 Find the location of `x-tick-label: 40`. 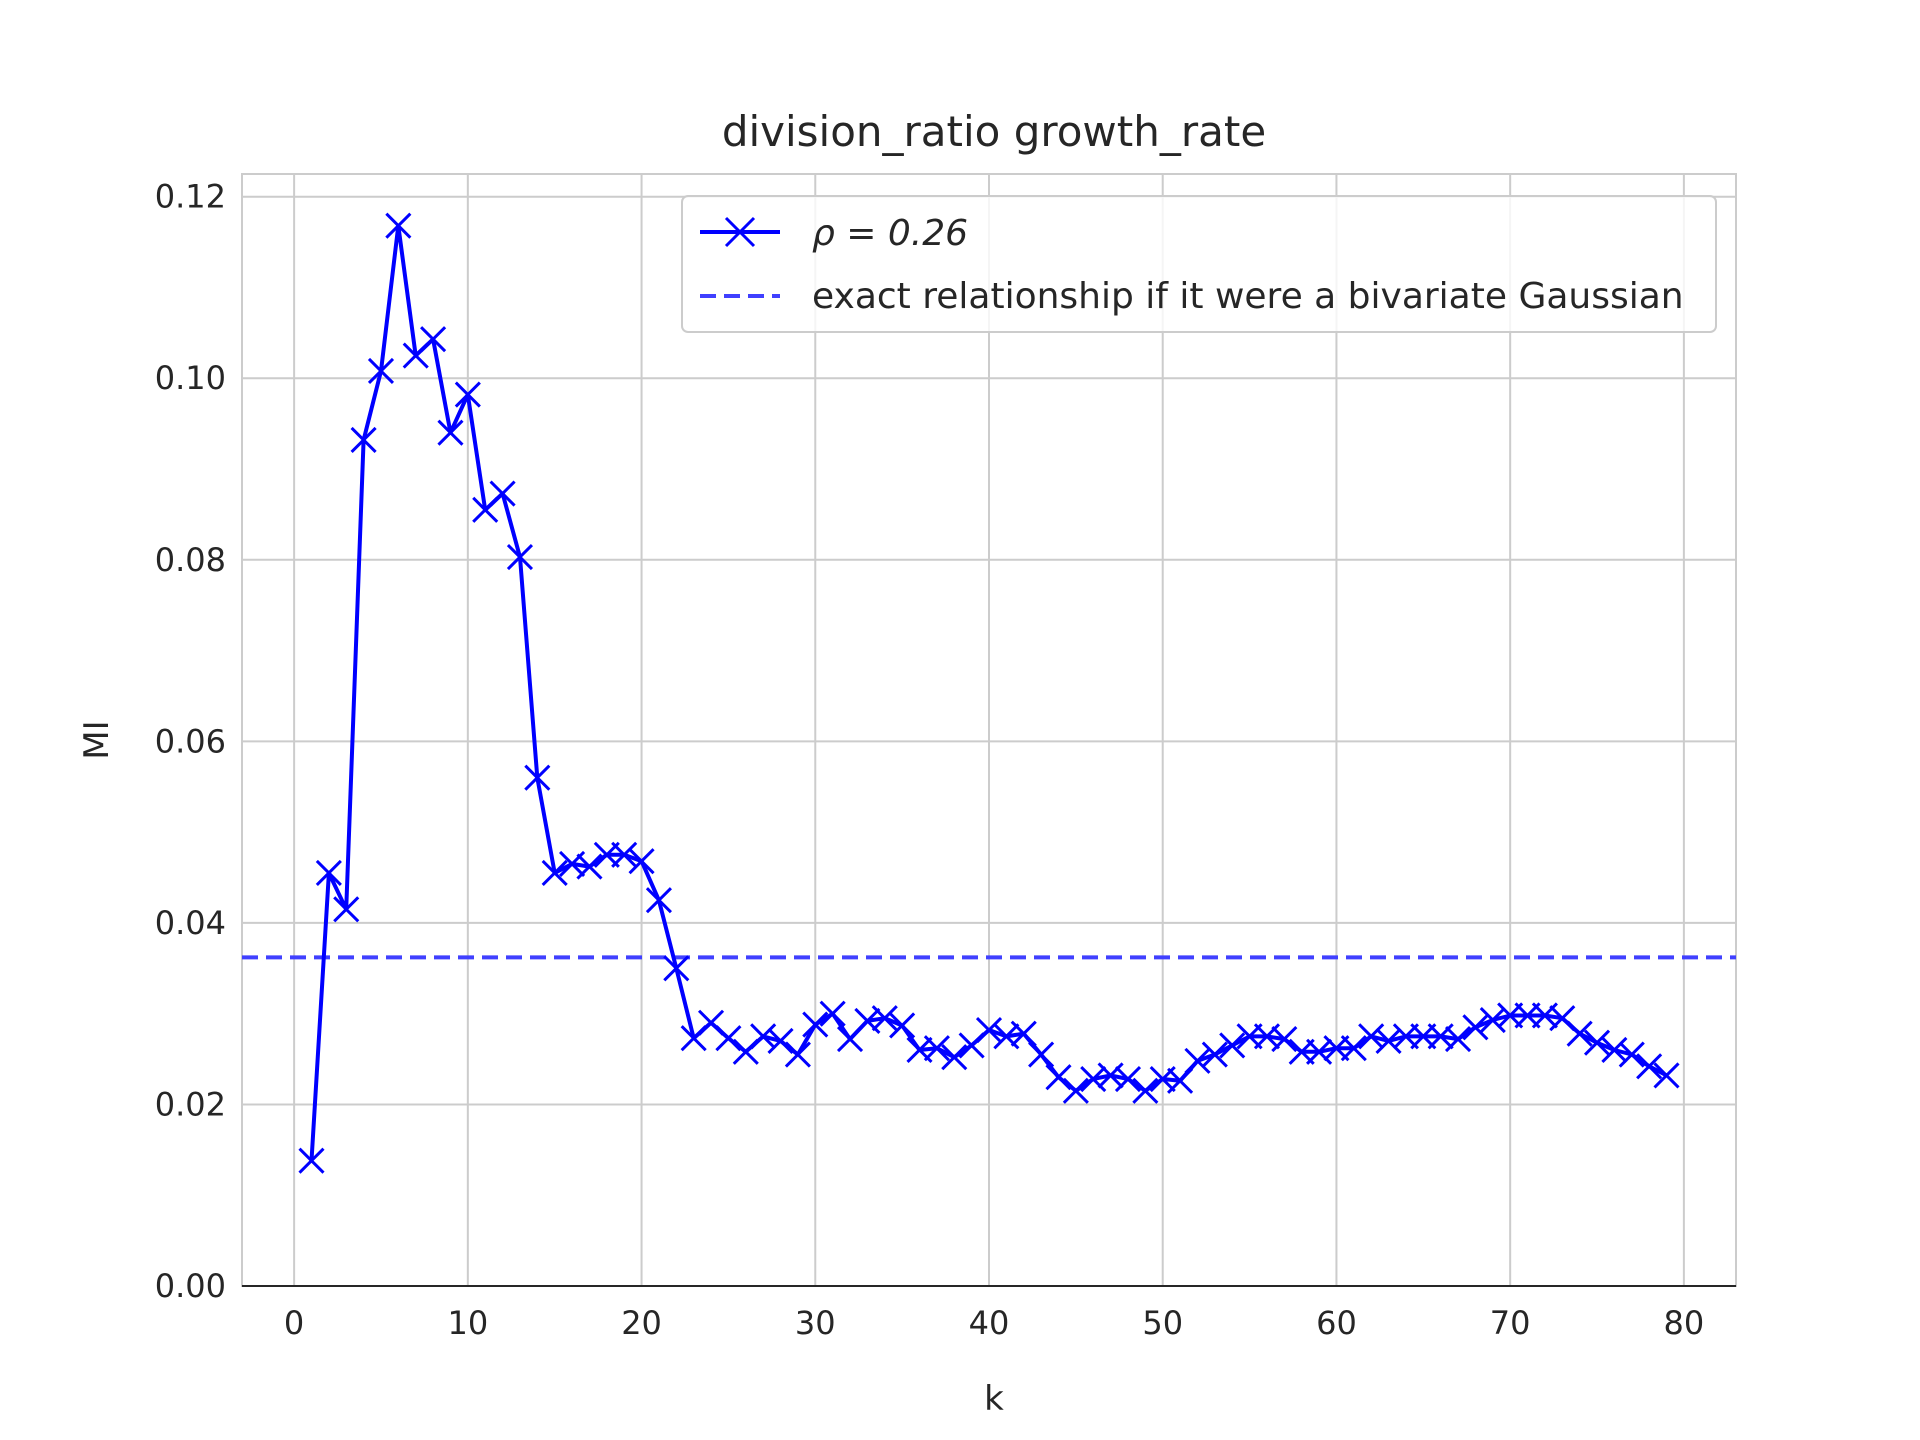

x-tick-label: 40 is located at coordinates (989, 1323).